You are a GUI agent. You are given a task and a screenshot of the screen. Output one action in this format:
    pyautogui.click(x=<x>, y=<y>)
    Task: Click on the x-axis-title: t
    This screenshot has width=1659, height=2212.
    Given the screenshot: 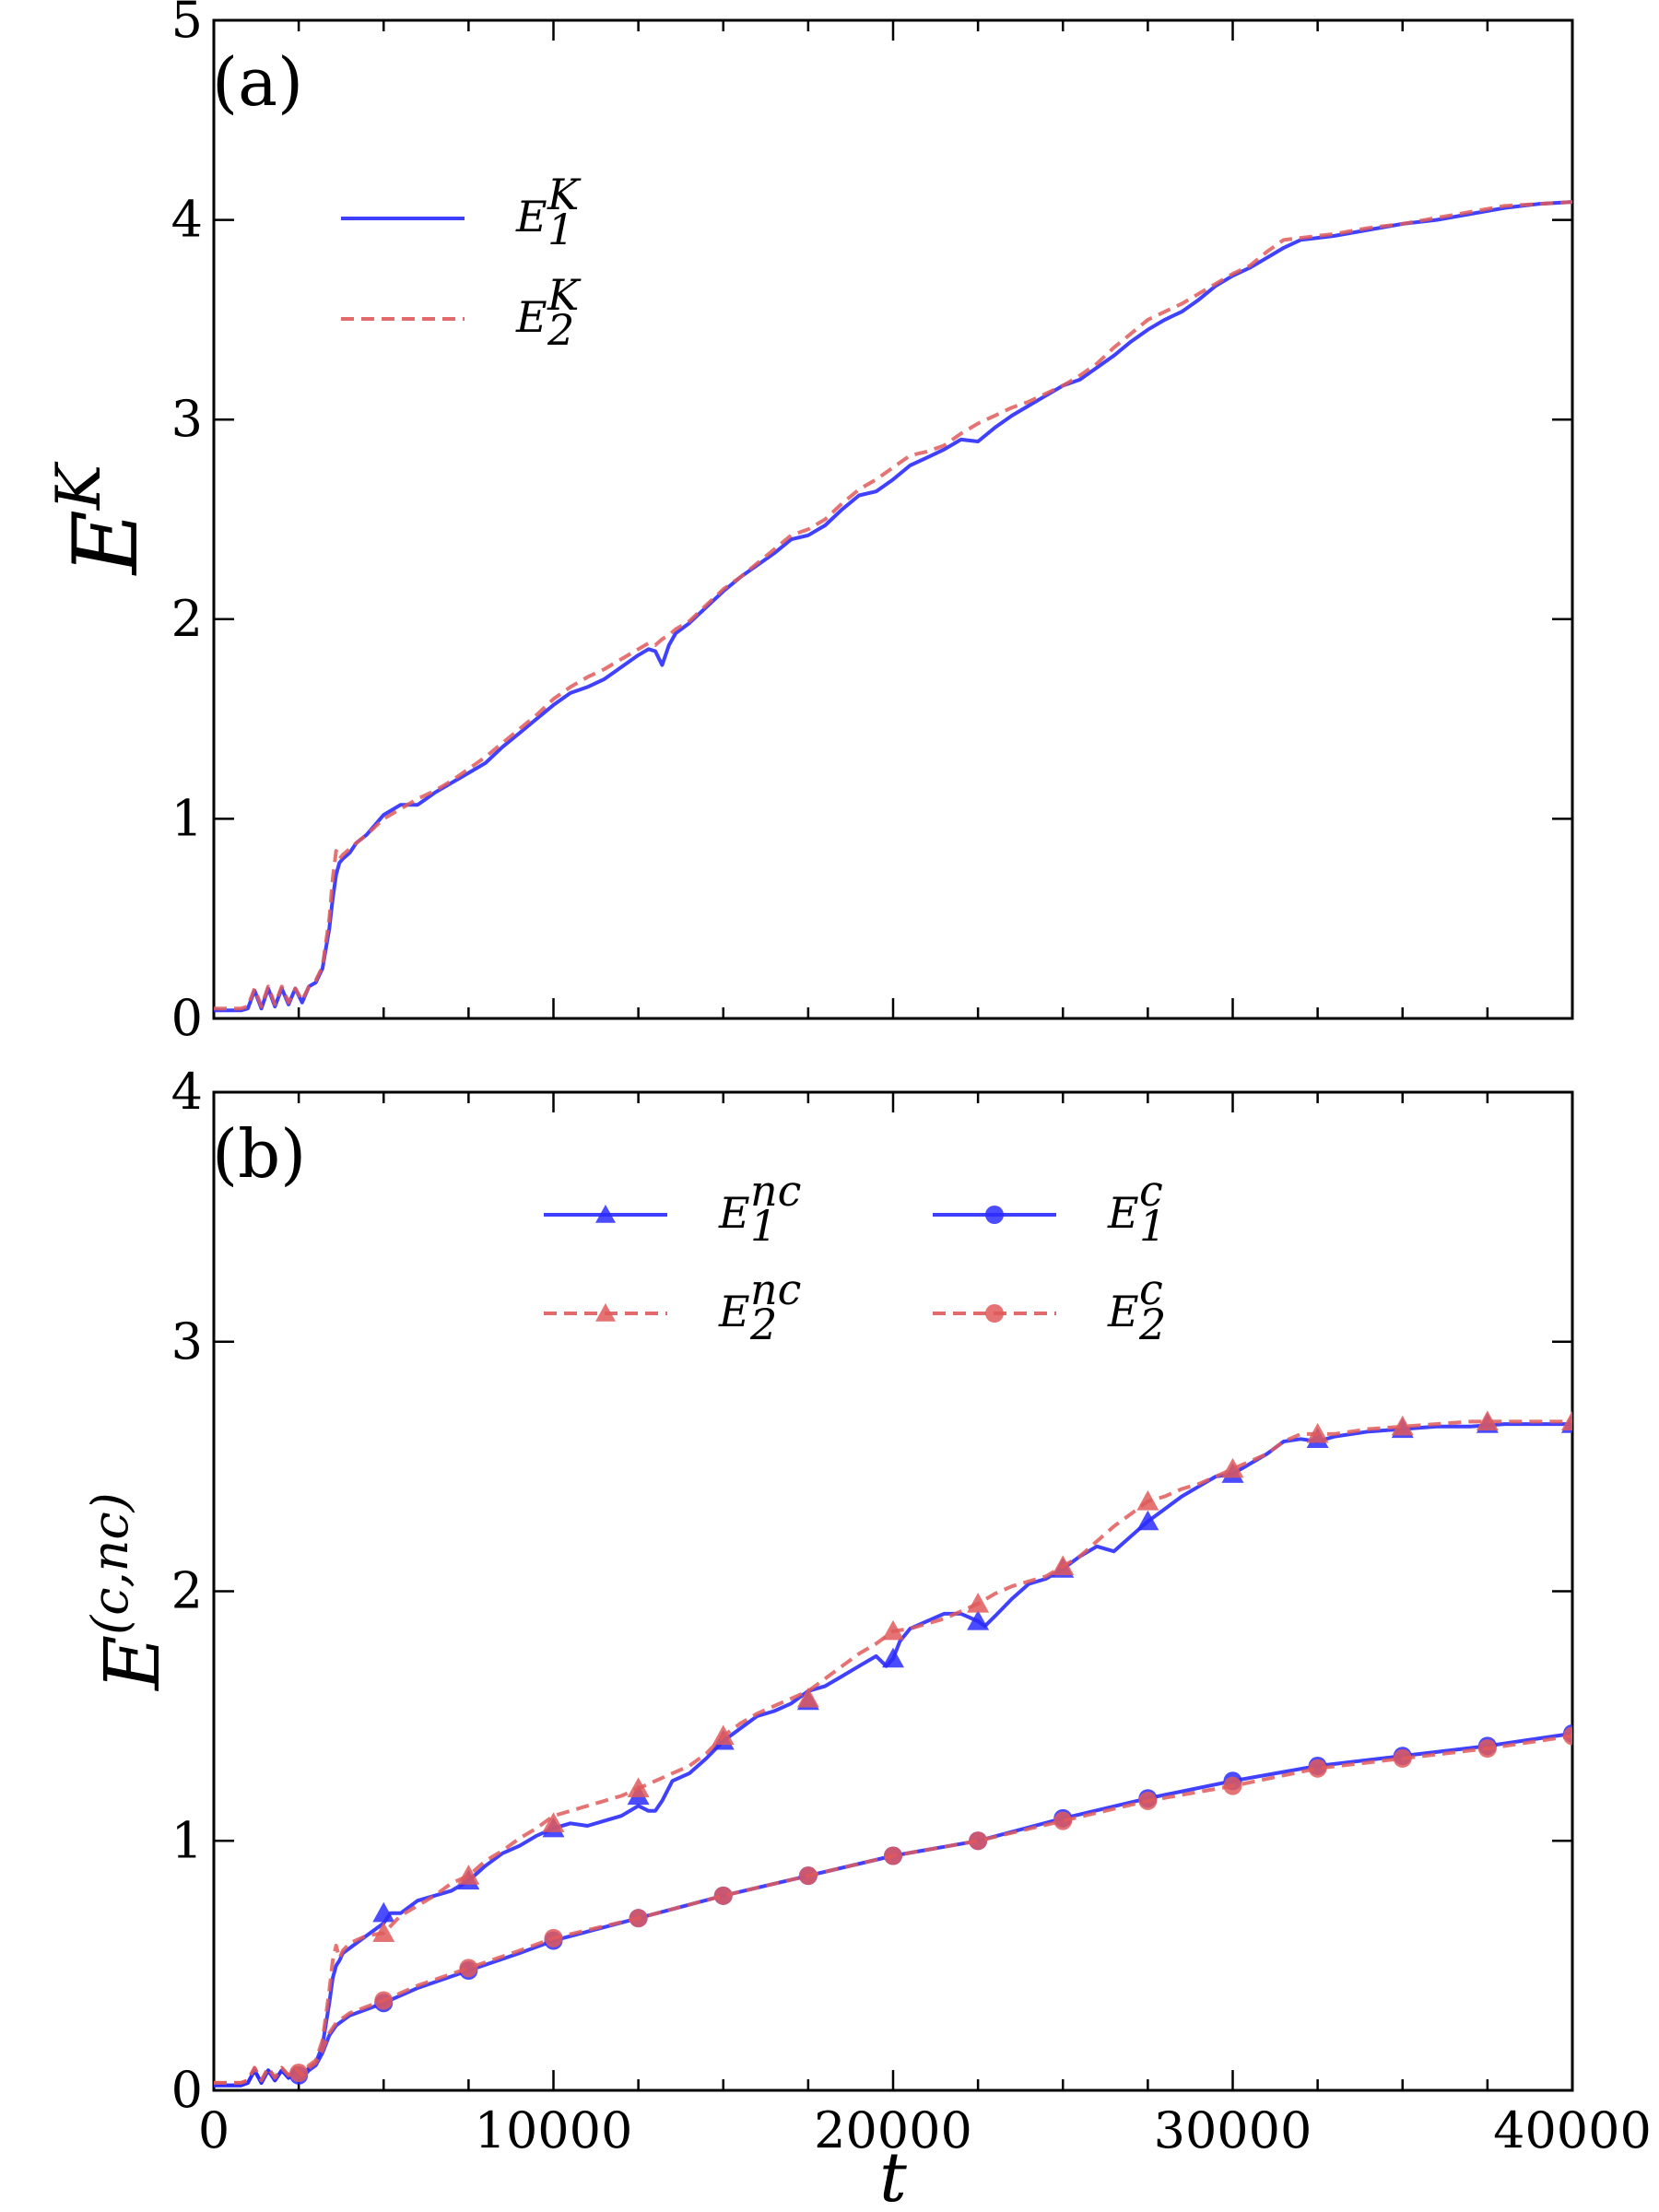 What is the action you would take?
    pyautogui.click(x=893, y=2175)
    